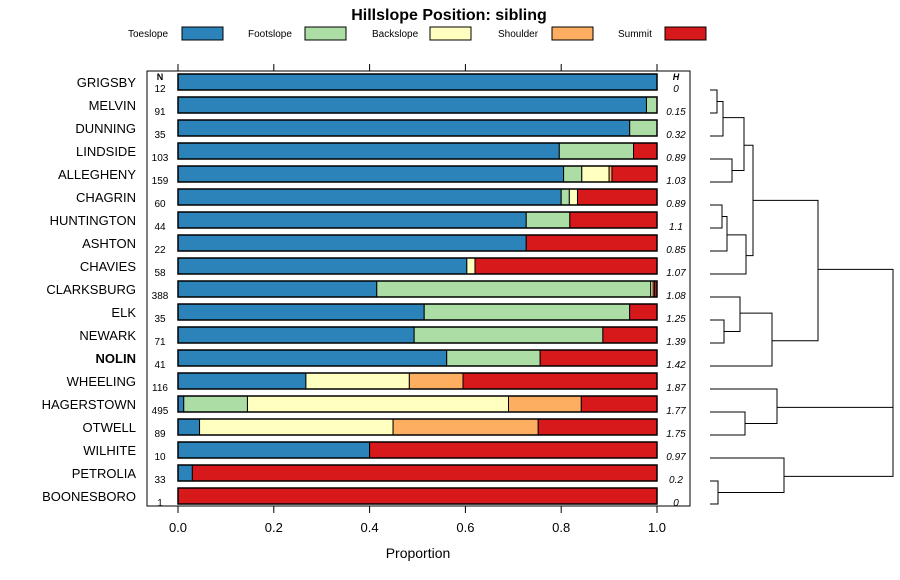 The height and width of the screenshot is (580, 900). Describe the element at coordinates (676, 250) in the screenshot. I see `h-value-ashton: 0.85` at that location.